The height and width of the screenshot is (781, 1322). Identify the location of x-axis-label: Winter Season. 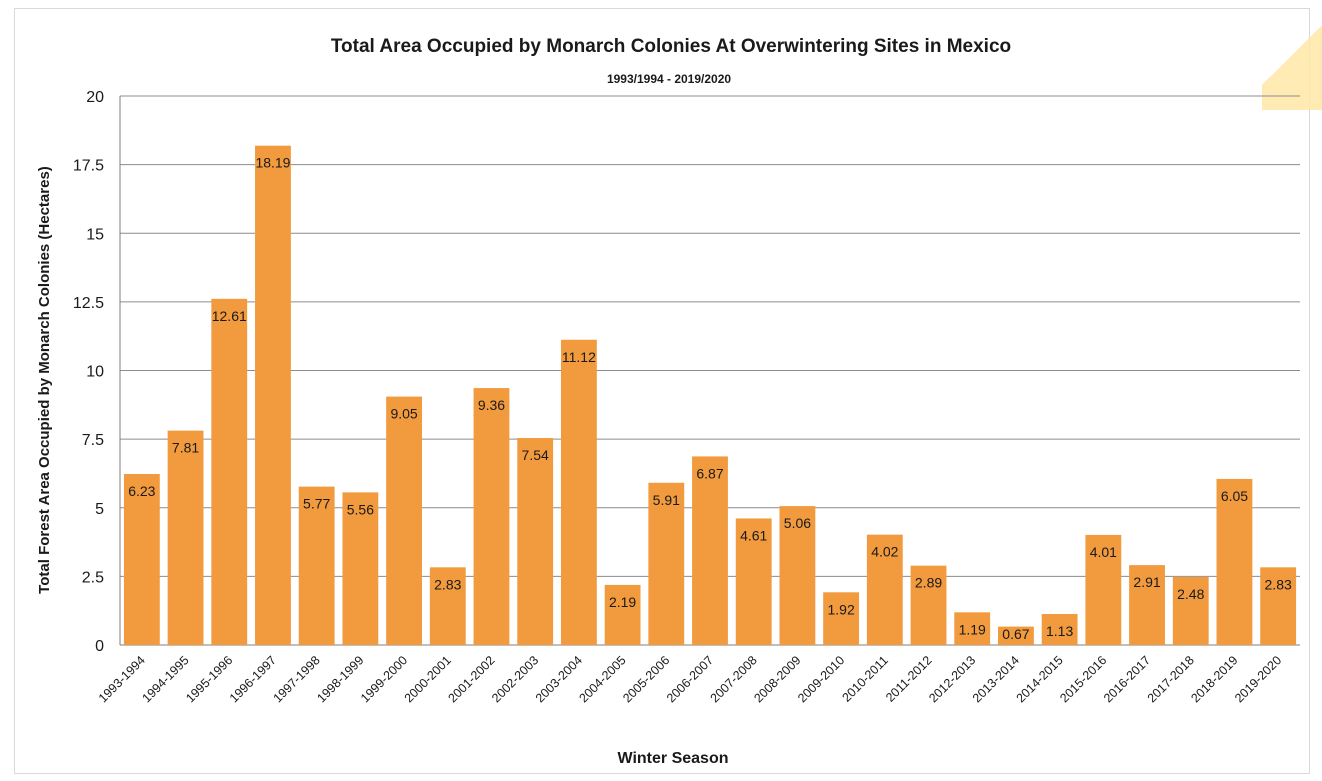
(673, 758).